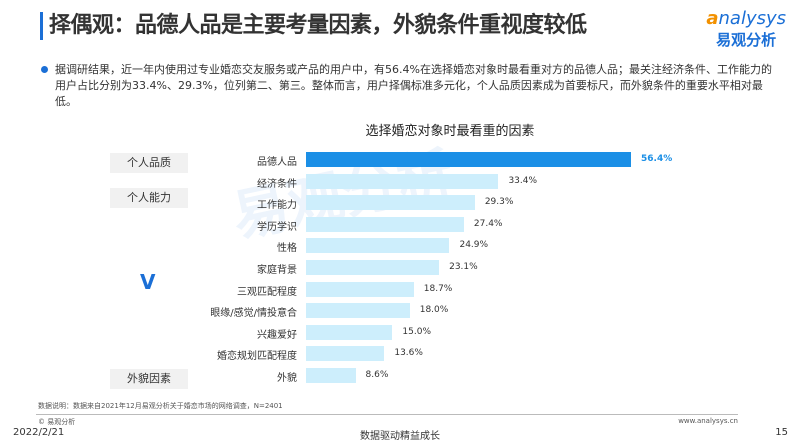 This screenshot has height=448, width=800. What do you see at coordinates (267, 292) in the screenshot?
I see `category-label: 三观匹配程度` at bounding box center [267, 292].